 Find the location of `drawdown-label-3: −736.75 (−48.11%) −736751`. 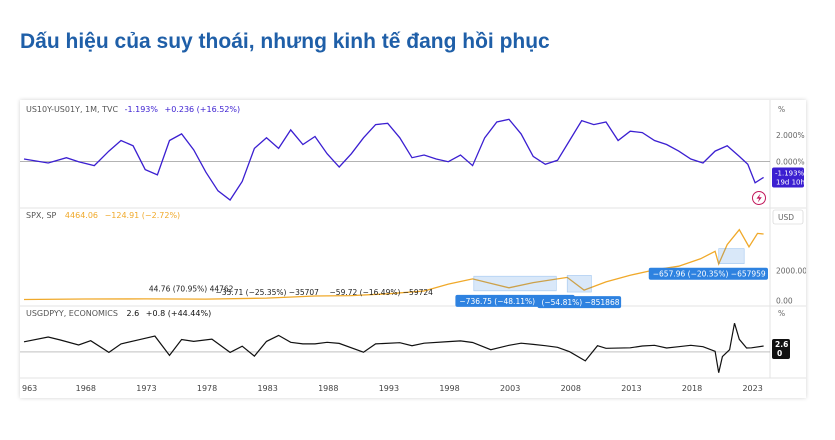

drawdown-label-3: −736.75 (−48.11%) −736751 is located at coordinates (515, 301).